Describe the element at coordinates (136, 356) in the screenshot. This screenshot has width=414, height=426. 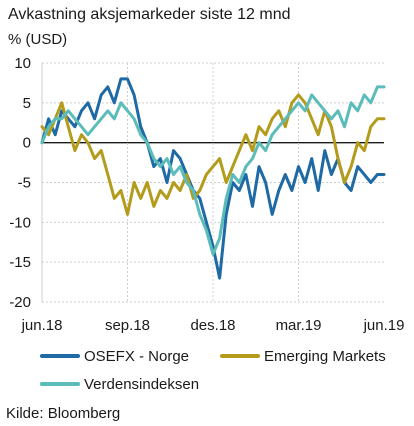
I see `legend-label: OSEFX - Norge` at that location.